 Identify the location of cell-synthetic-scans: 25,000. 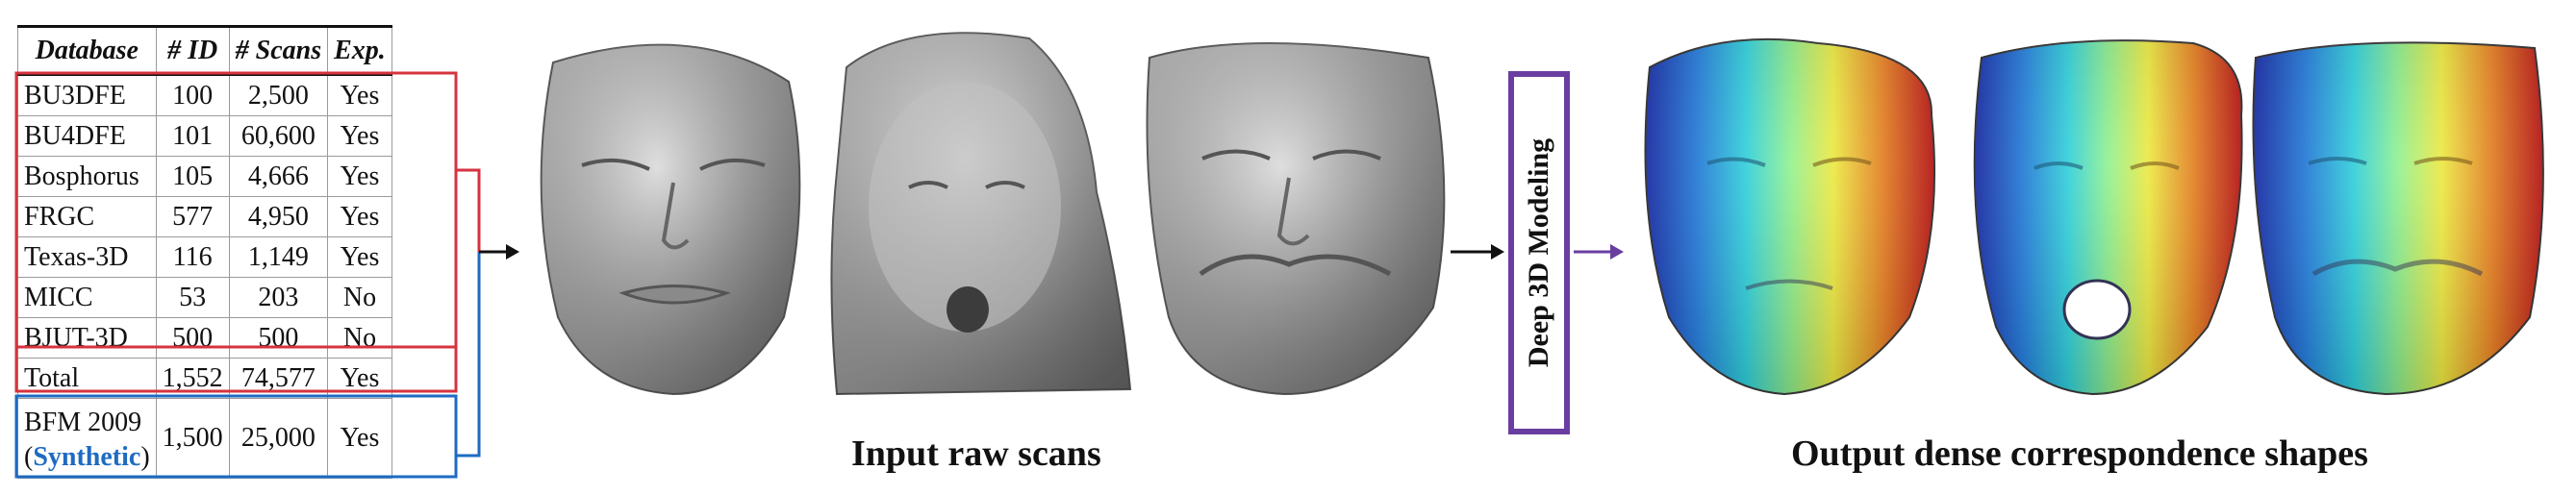
(279, 438).